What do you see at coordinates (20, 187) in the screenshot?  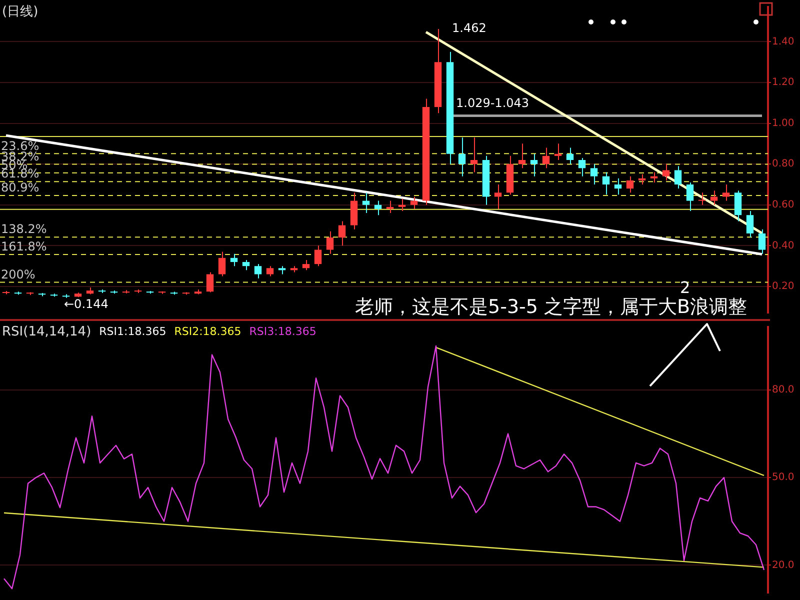 I see `annotation: 80.9%` at bounding box center [20, 187].